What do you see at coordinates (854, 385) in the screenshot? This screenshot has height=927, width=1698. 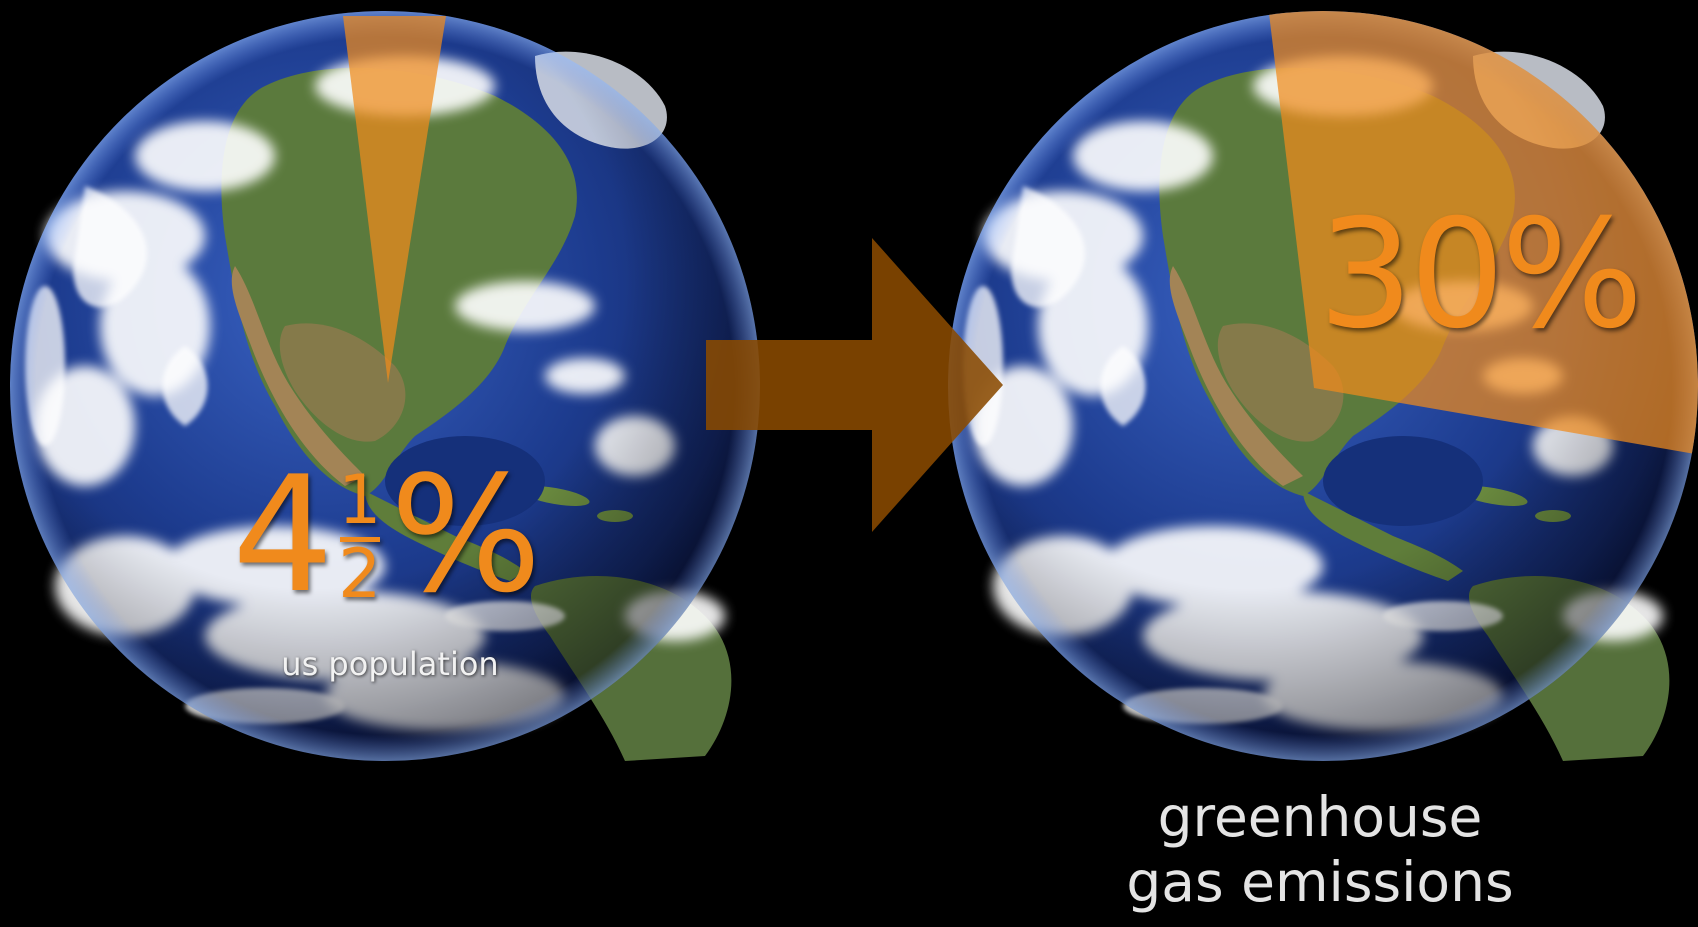 I see `right-arrow-icon` at bounding box center [854, 385].